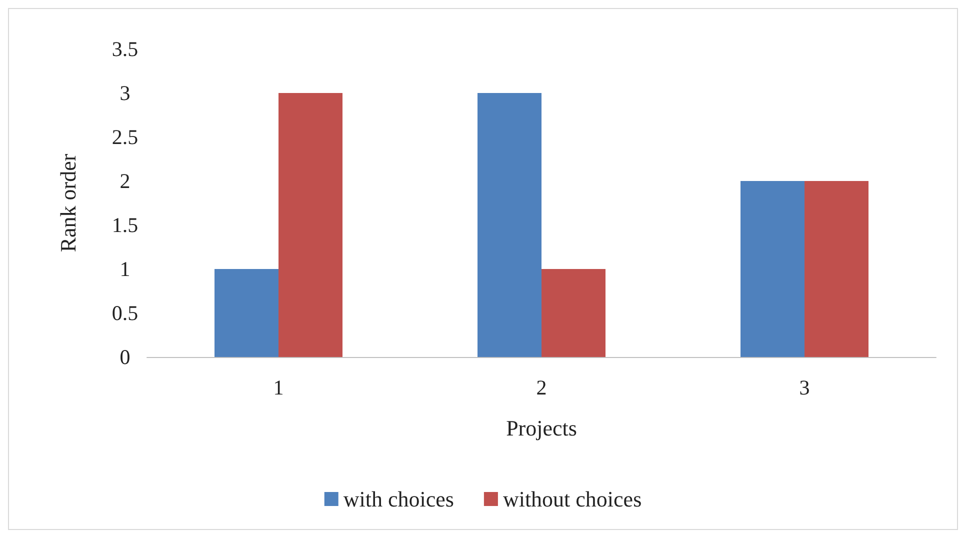 This screenshot has width=966, height=540. I want to click on x-axis-title: Projects, so click(541, 428).